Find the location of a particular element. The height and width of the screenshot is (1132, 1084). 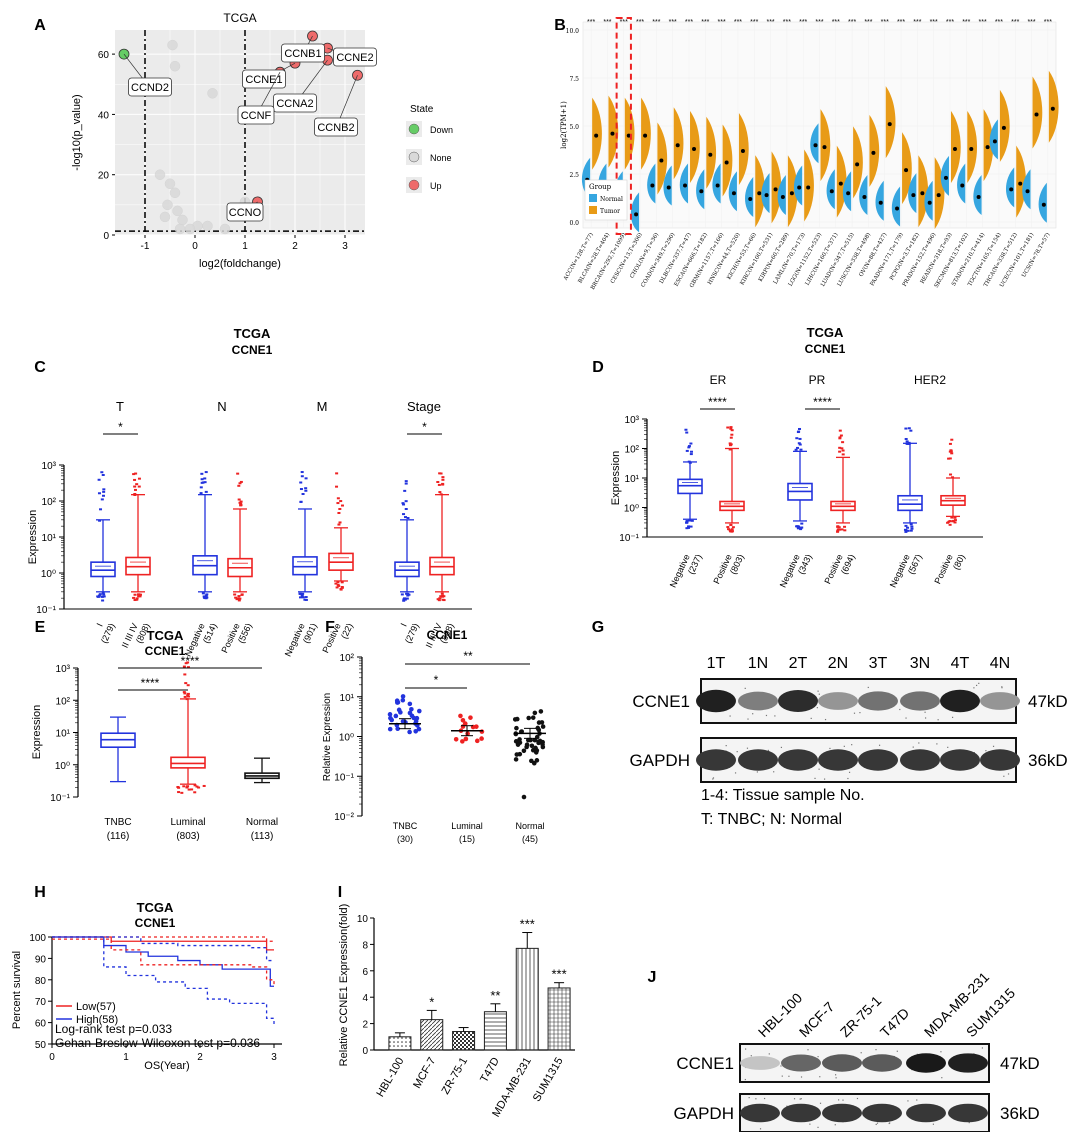

group-label-C: M is located at coordinates (322, 406).